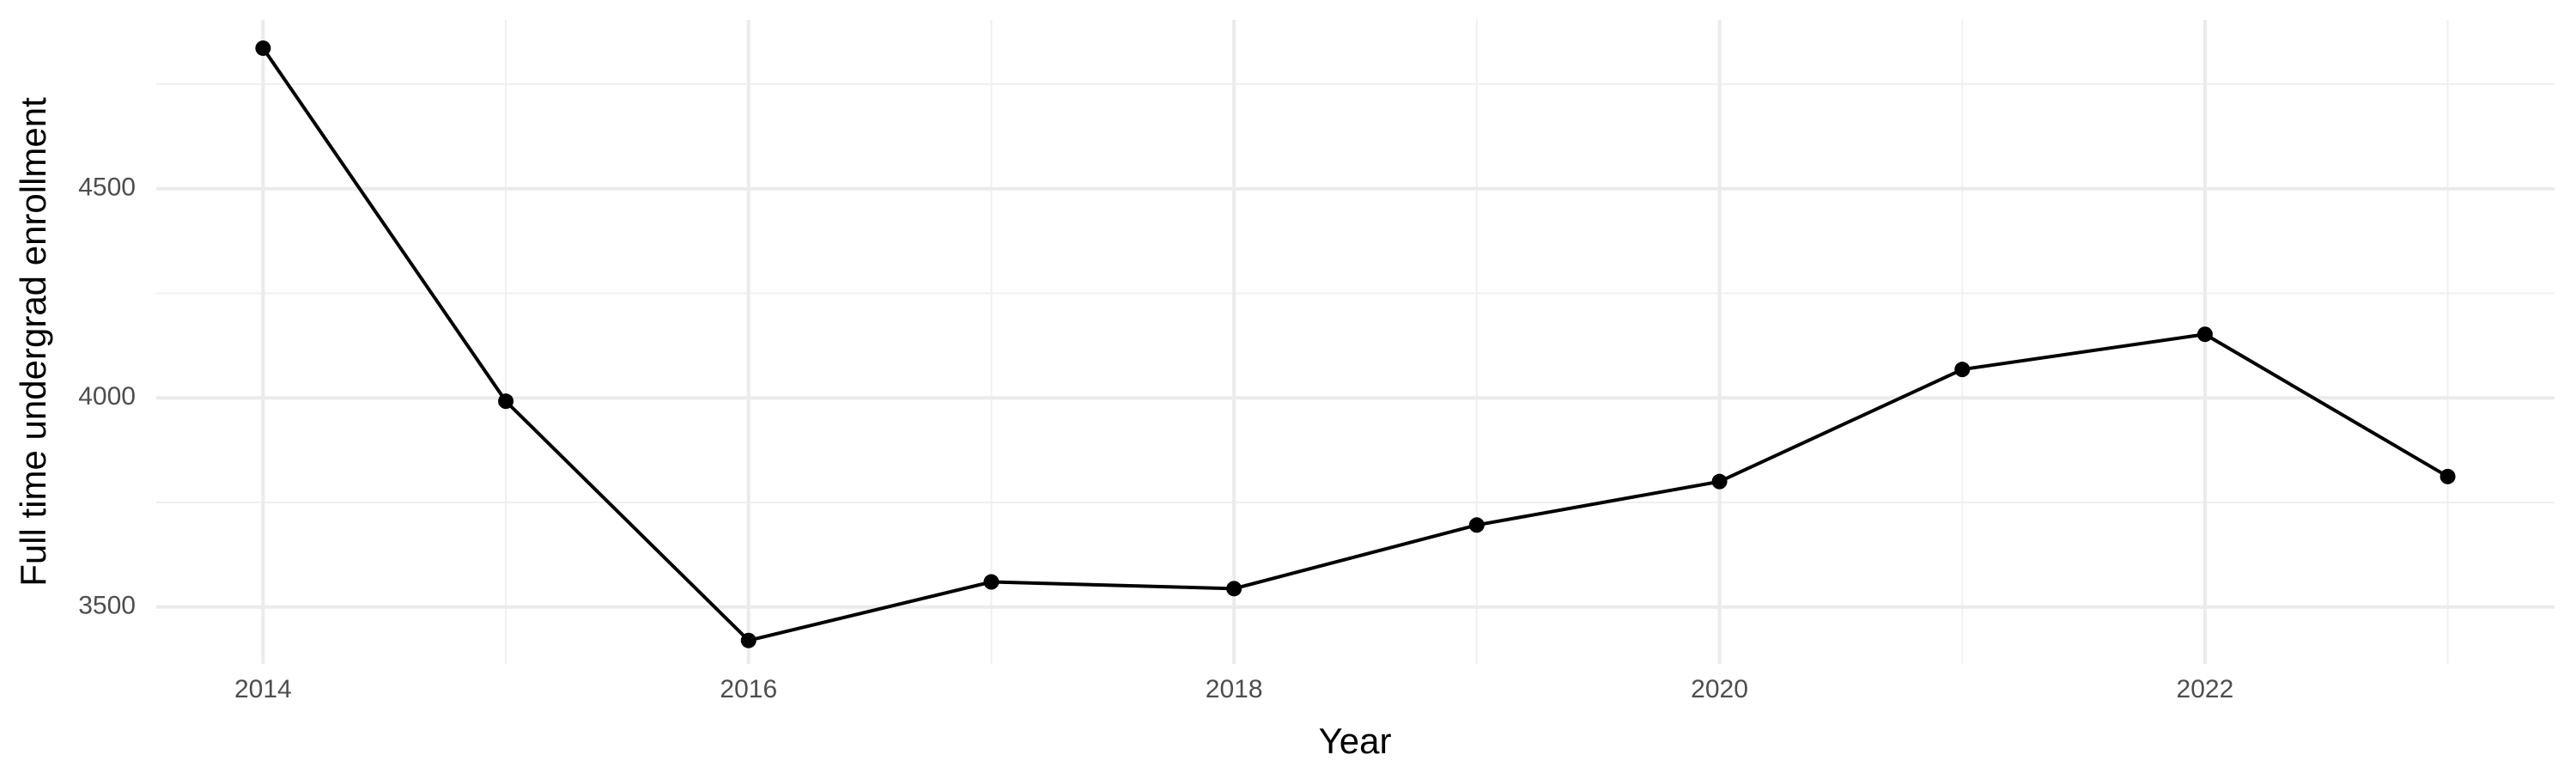 Image resolution: width=2576 pixels, height=773 pixels. I want to click on y-tick-label: 4500, so click(107, 187).